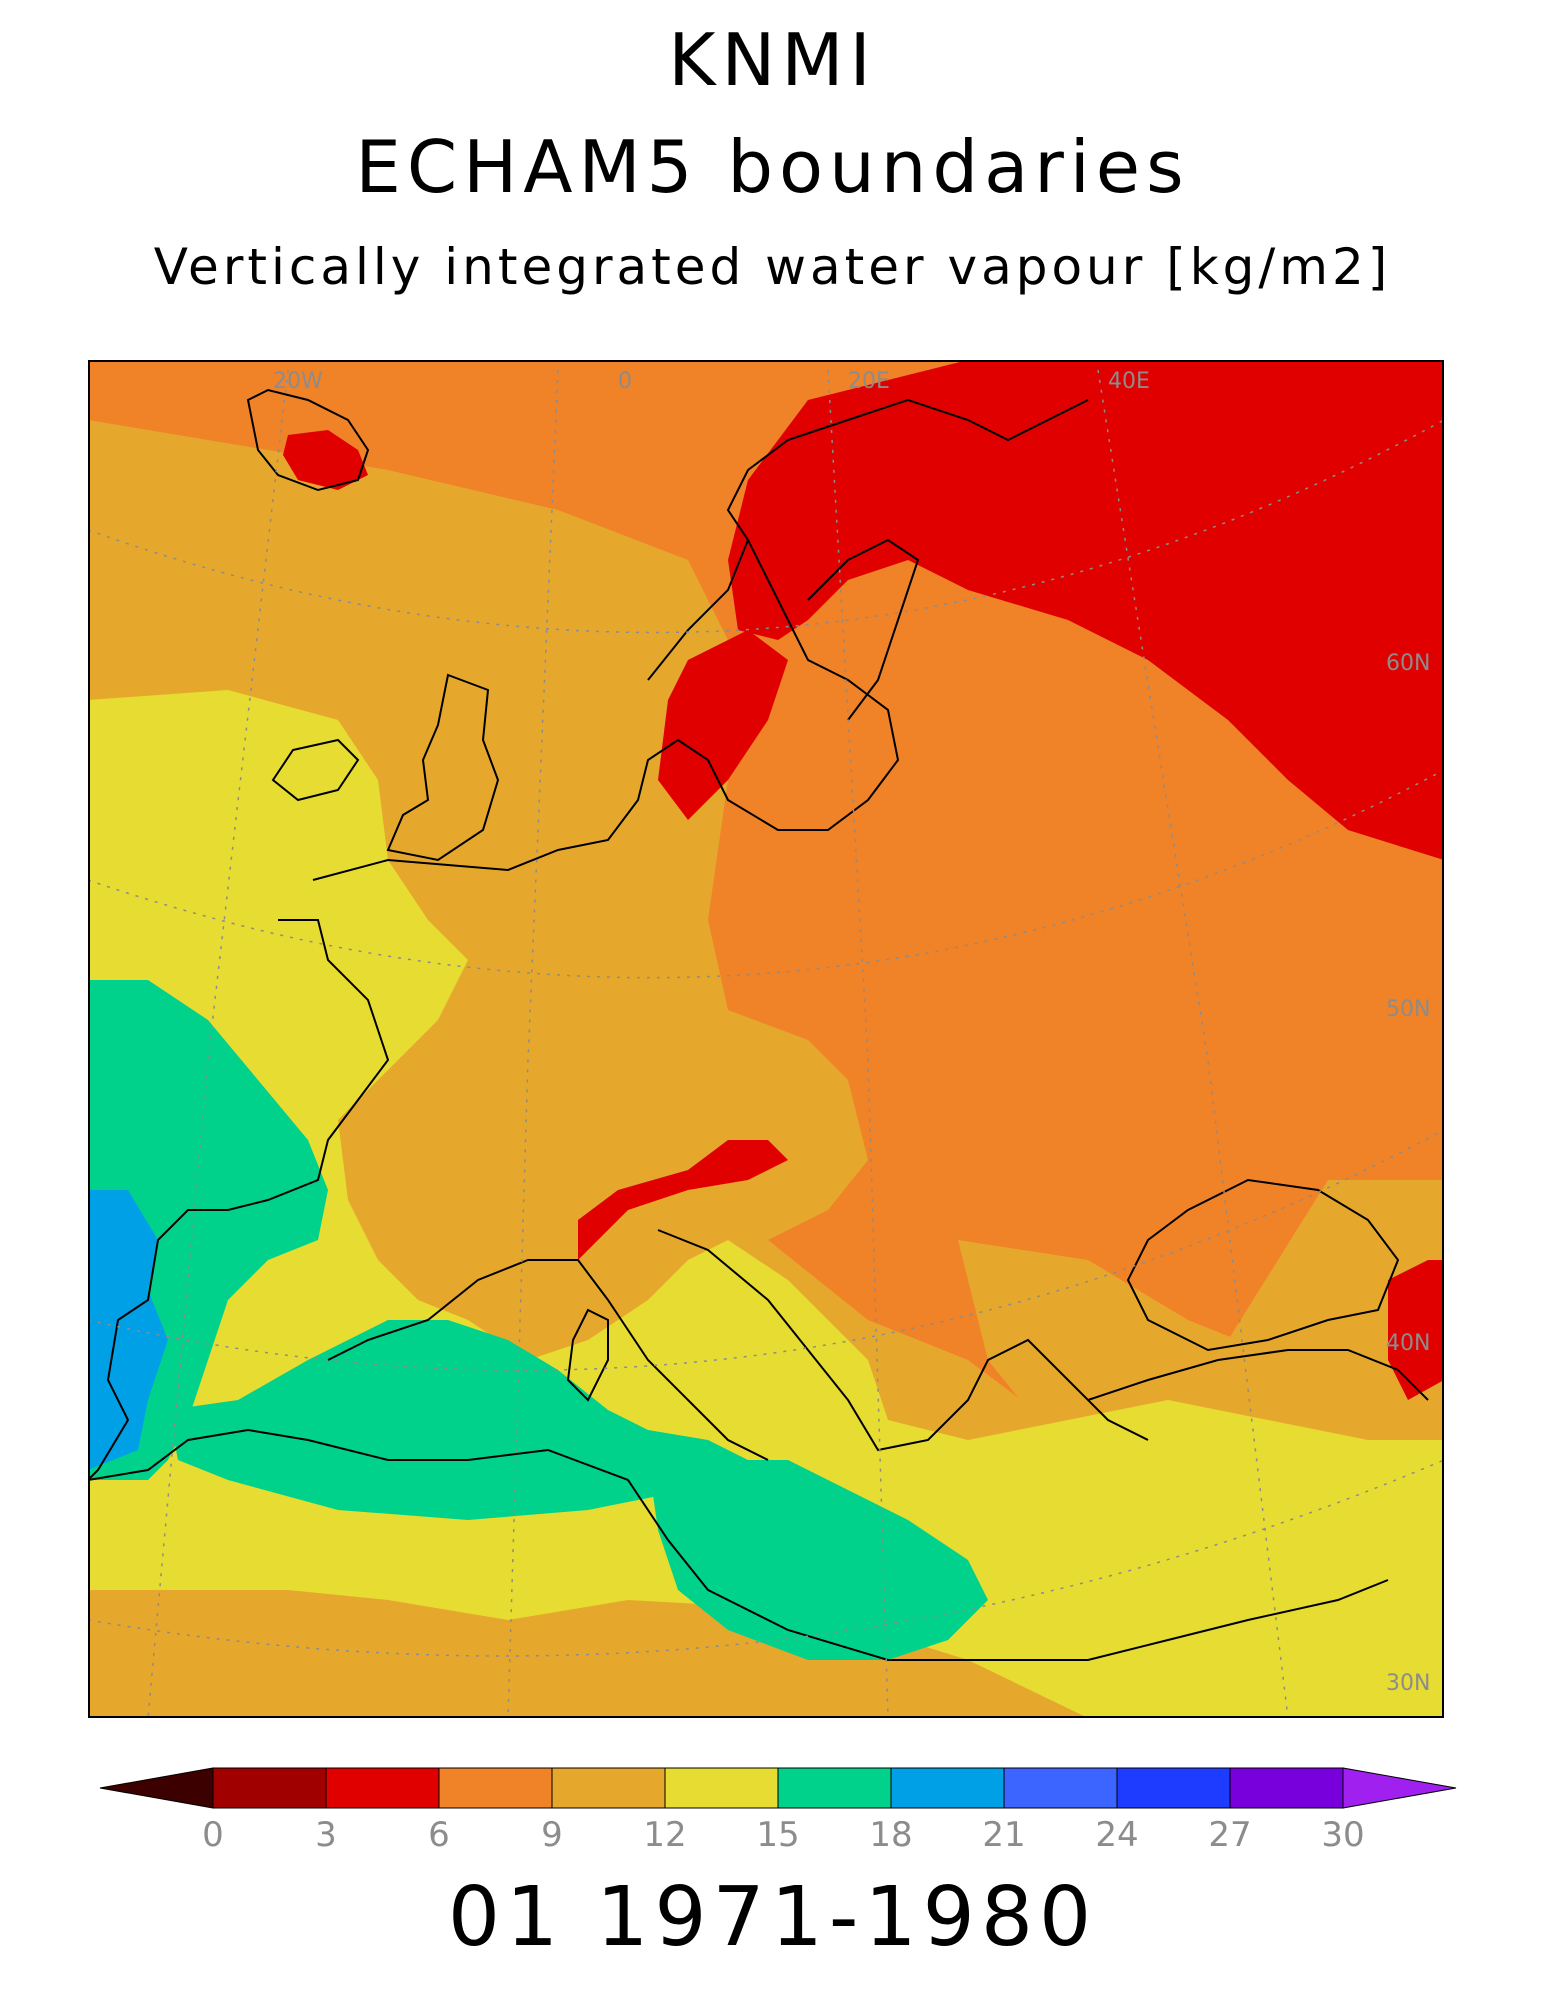 The height and width of the screenshot is (2000, 1545). I want to click on field-blue-atlantic, so click(128, 1330).